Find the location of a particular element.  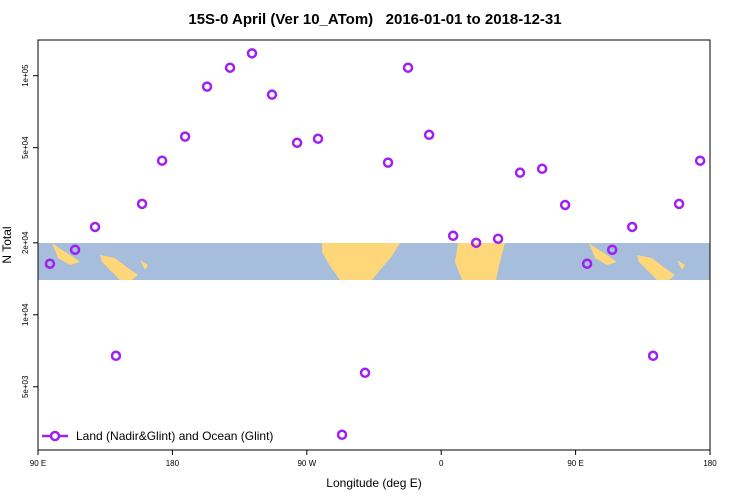

legend-label: Land (Nadir&Glint) and Ocean (Glint) is located at coordinates (174, 436).